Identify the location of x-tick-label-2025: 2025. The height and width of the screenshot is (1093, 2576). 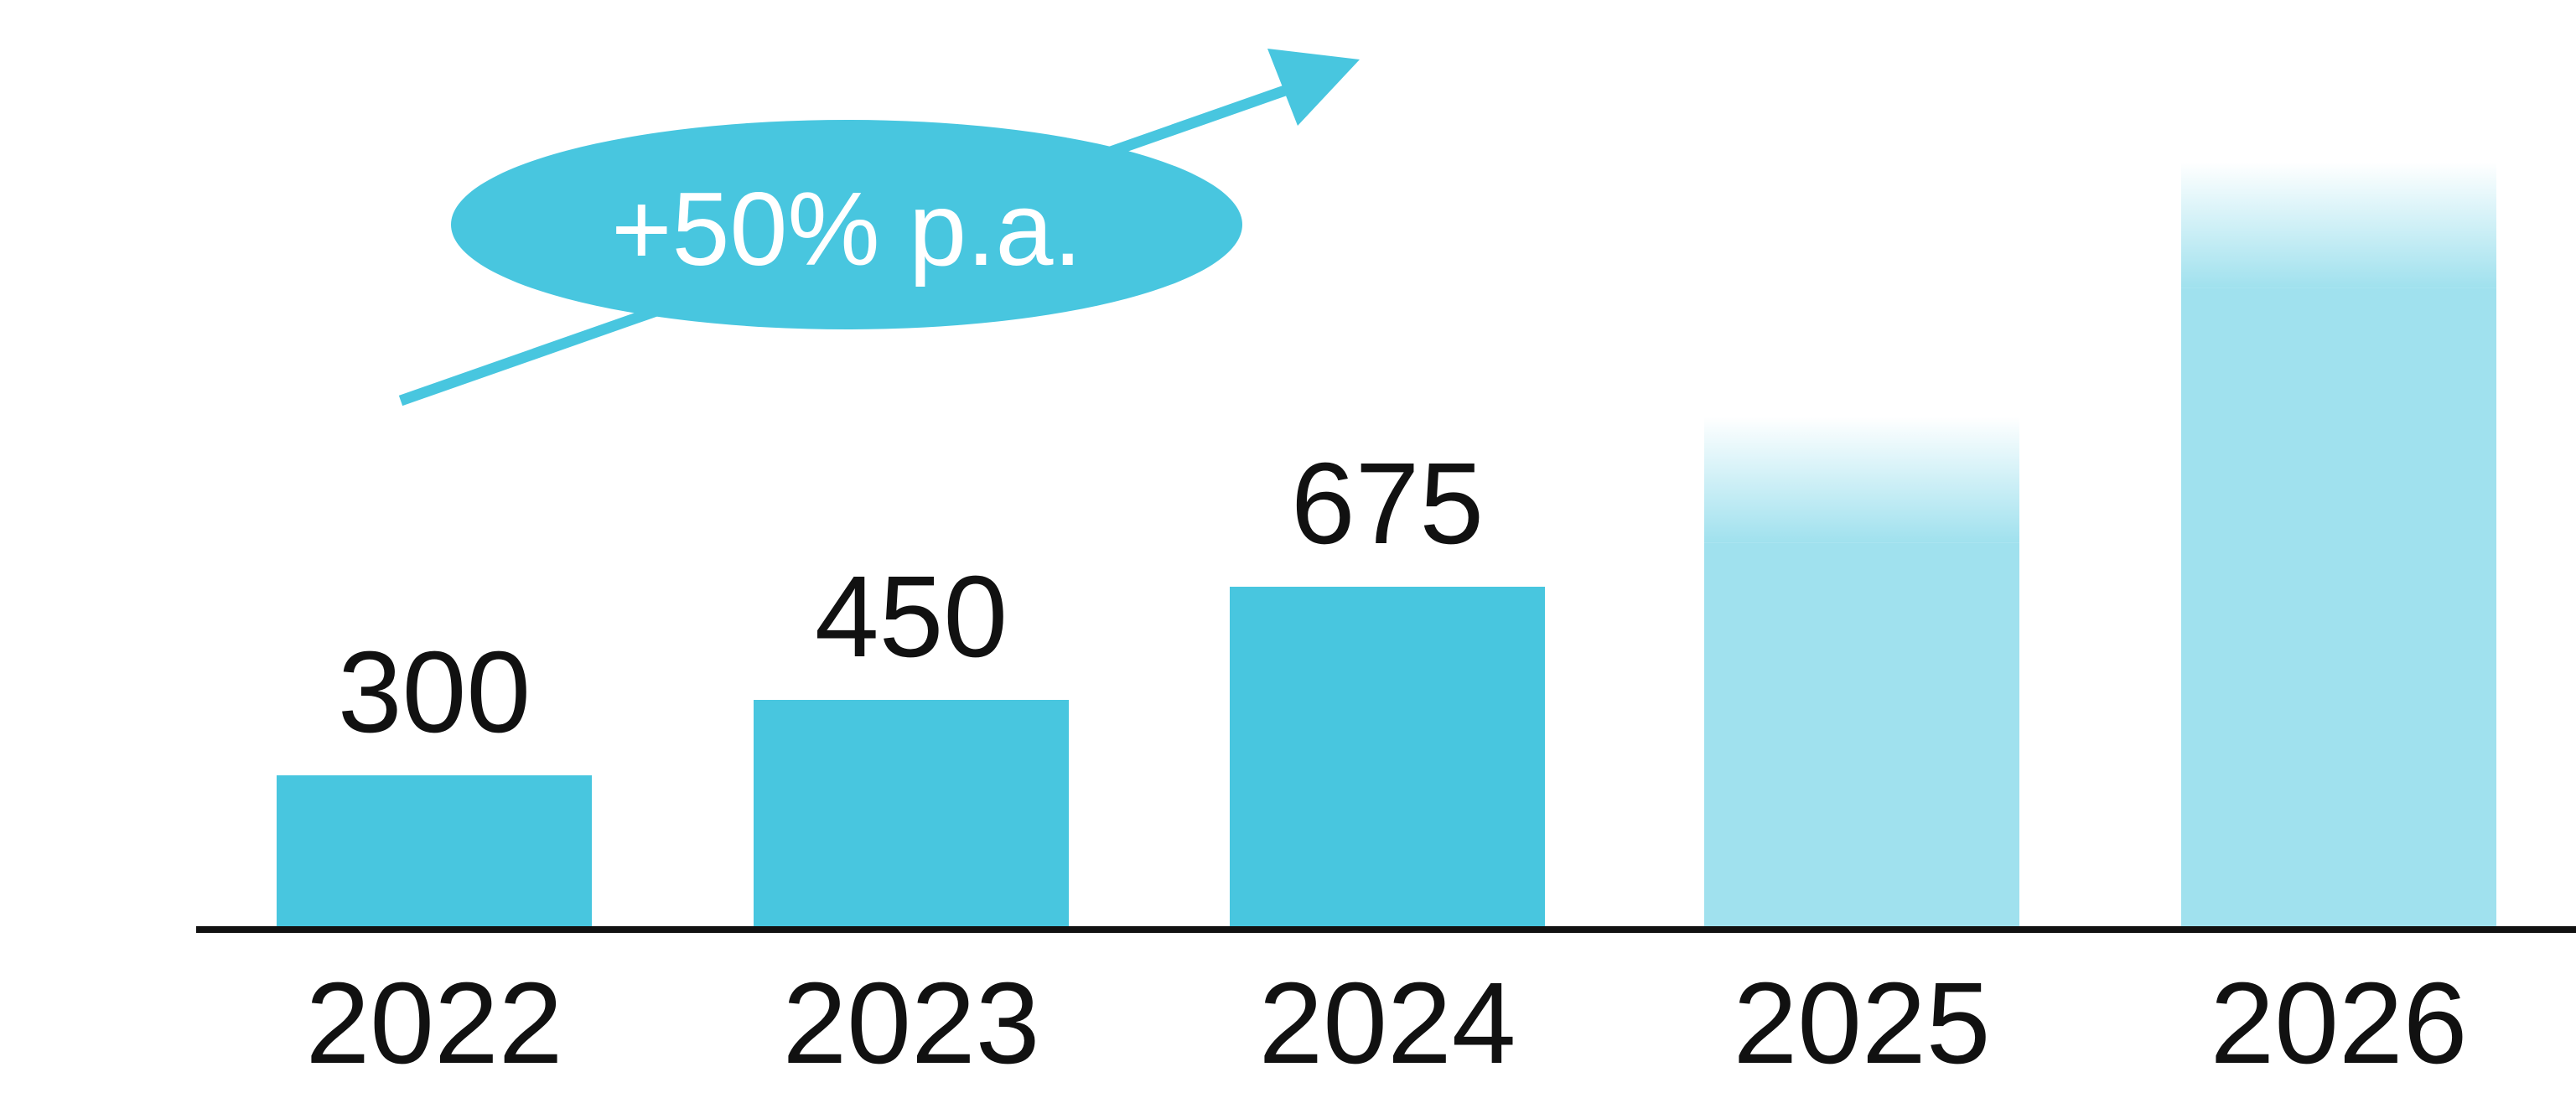
(1862, 1023).